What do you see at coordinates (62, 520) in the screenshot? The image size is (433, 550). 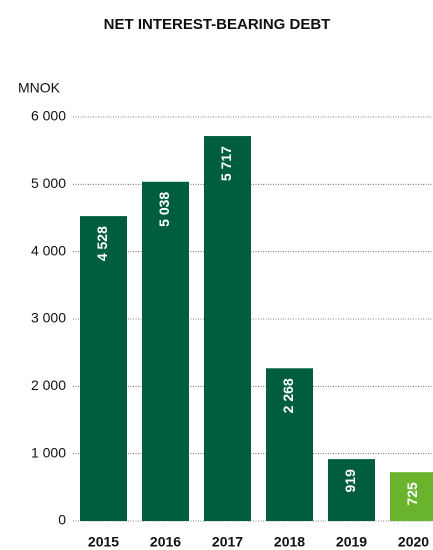 I see `y-tick-label: 0` at bounding box center [62, 520].